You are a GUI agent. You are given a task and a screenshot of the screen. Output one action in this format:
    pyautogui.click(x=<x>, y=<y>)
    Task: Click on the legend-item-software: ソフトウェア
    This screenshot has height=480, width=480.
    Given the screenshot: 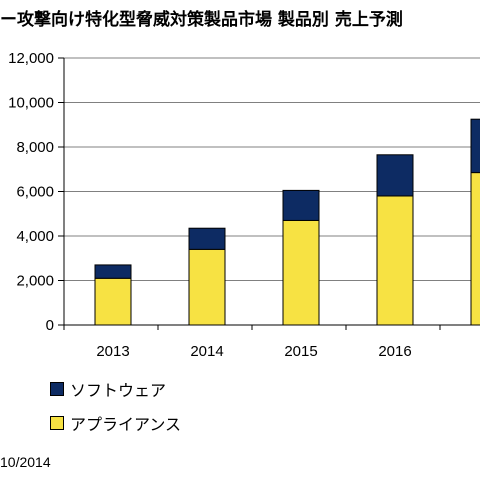 What is the action you would take?
    pyautogui.click(x=115, y=389)
    